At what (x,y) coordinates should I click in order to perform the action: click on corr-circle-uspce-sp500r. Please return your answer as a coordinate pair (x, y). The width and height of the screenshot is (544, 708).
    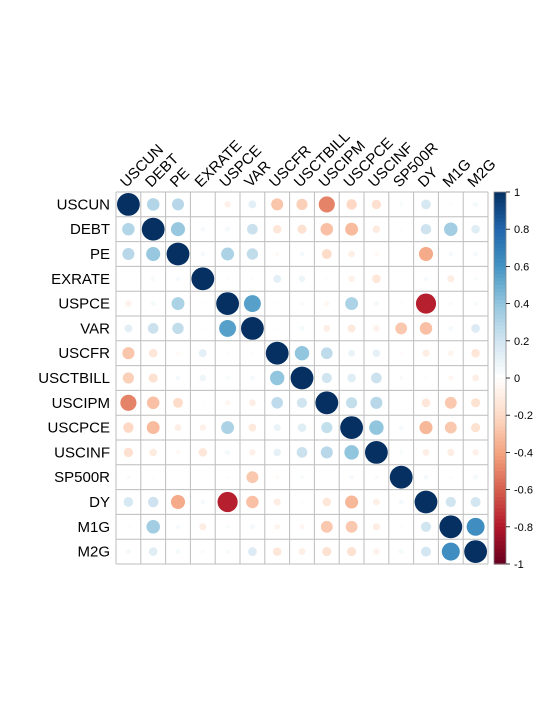
    Looking at the image, I should click on (401, 303).